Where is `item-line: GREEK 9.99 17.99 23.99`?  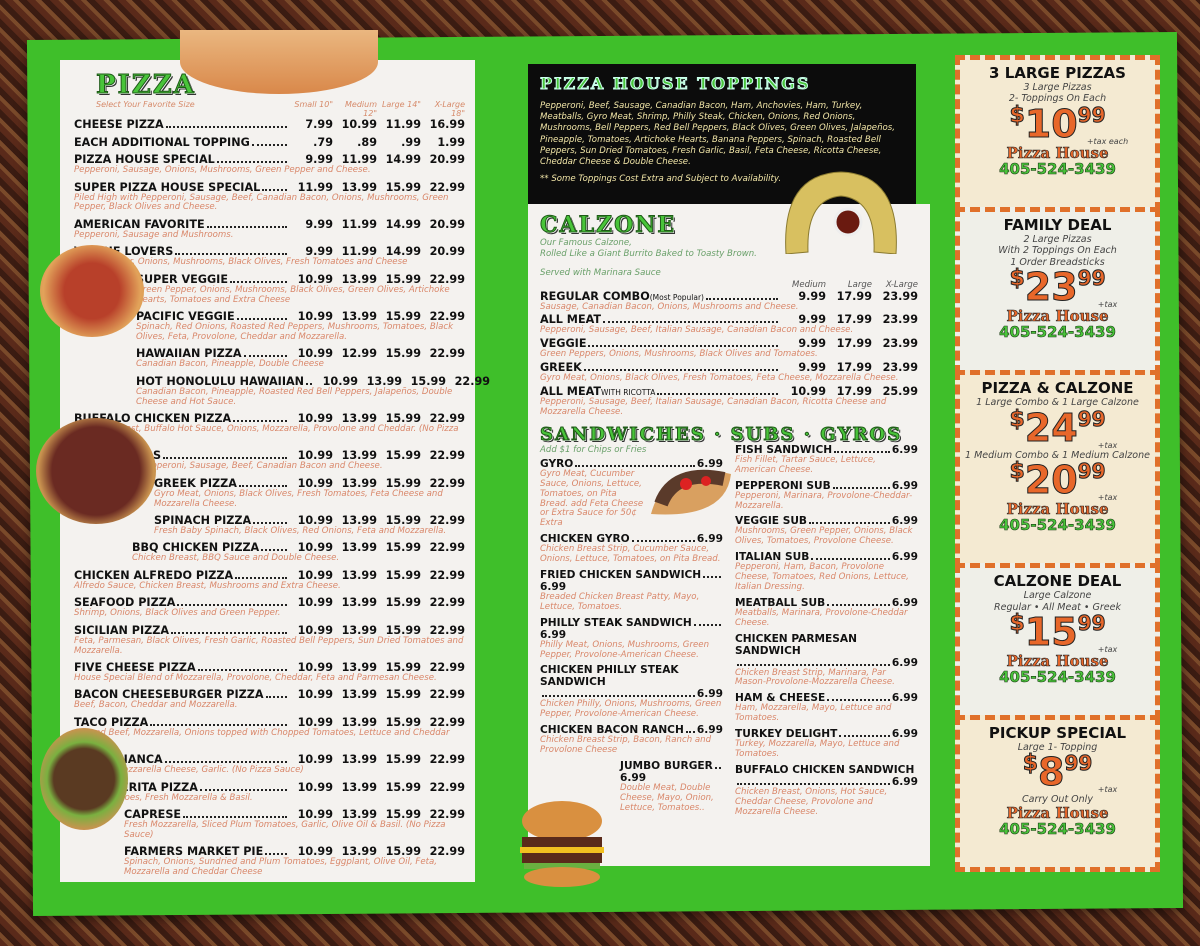 item-line: GREEK 9.99 17.99 23.99 is located at coordinates (729, 367).